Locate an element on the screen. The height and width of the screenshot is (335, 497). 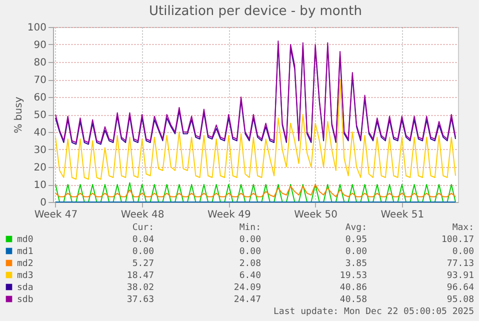
x-tick-label: Week 48 is located at coordinates (142, 215).